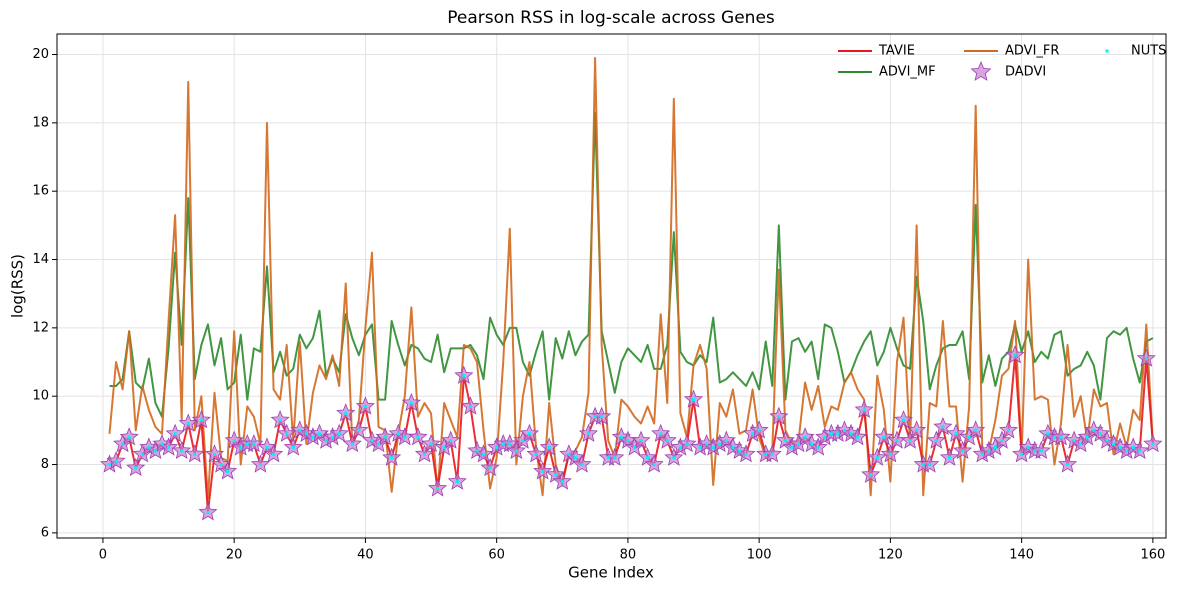  What do you see at coordinates (628, 555) in the screenshot?
I see `x-tick-label: 80` at bounding box center [628, 555].